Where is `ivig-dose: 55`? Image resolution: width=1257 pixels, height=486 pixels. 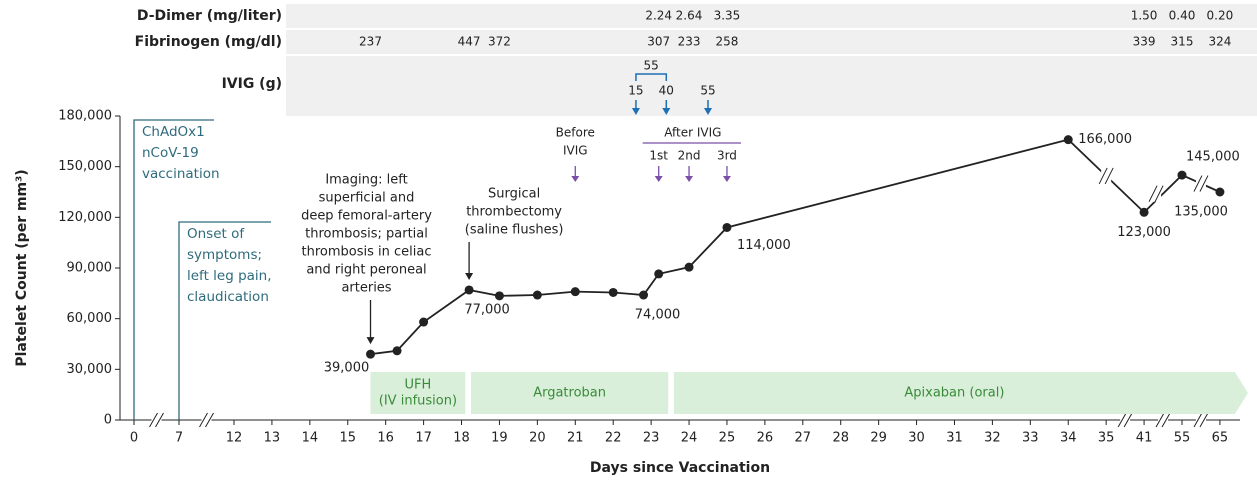 ivig-dose: 55 is located at coordinates (707, 91).